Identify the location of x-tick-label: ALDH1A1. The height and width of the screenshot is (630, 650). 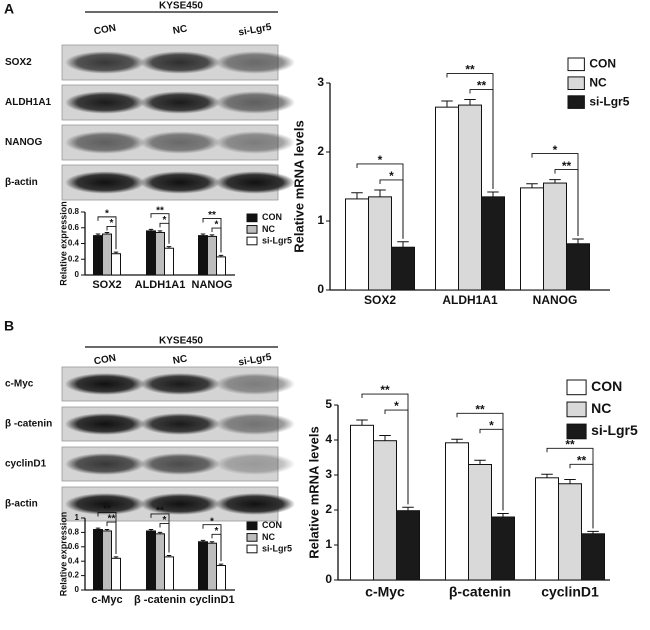
(160, 285).